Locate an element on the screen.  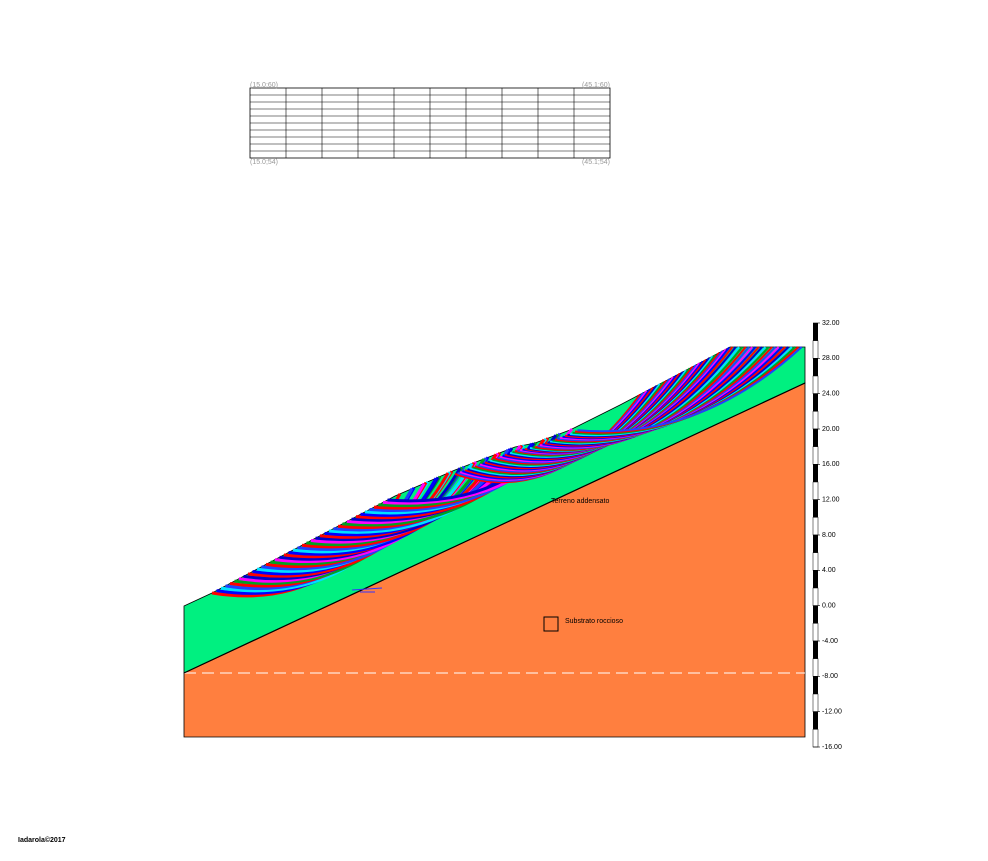
footer: Iadarola©2017 is located at coordinates (42, 840).